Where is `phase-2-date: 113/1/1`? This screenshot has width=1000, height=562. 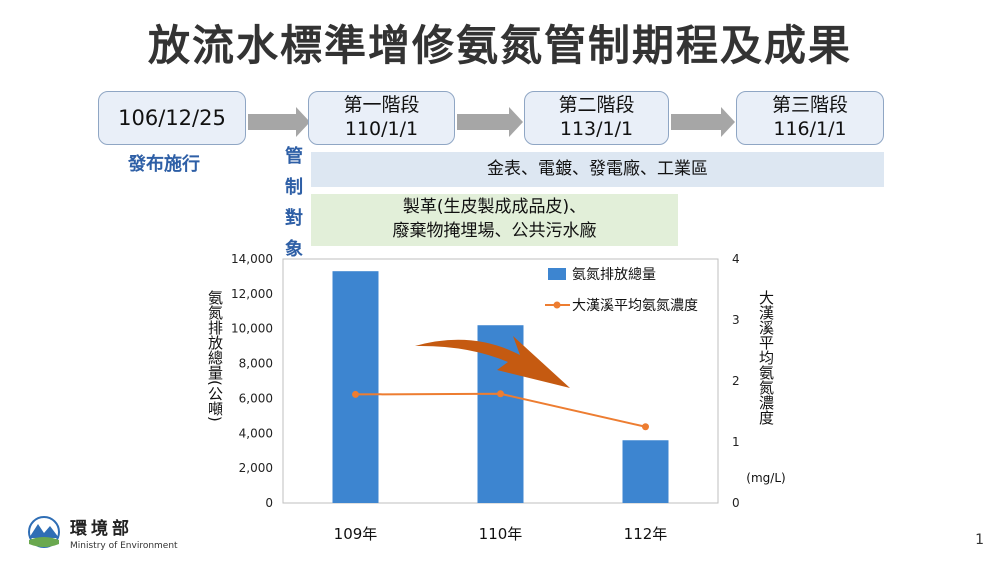 phase-2-date: 113/1/1 is located at coordinates (596, 129).